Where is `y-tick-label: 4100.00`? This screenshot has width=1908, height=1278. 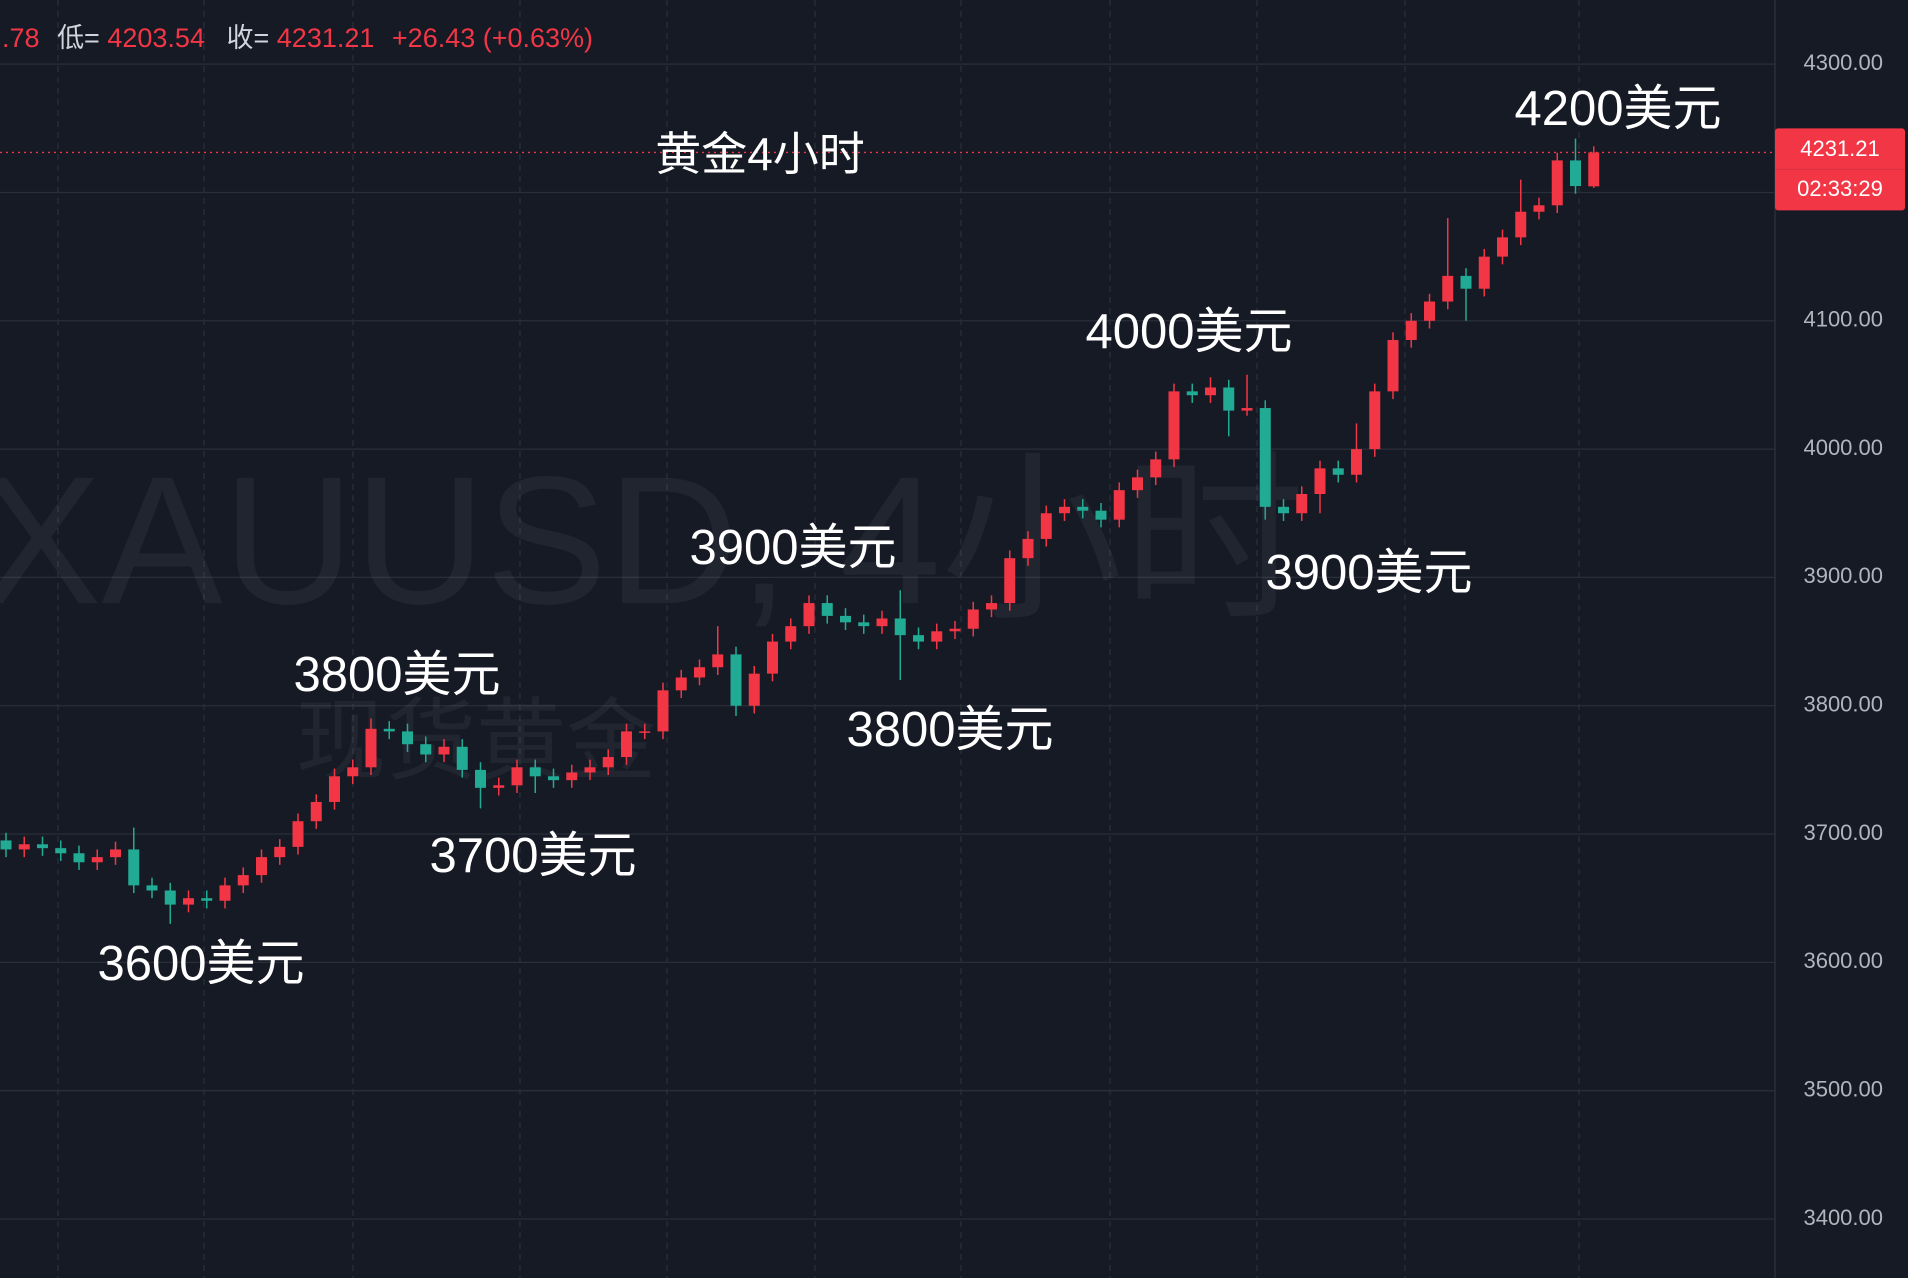 y-tick-label: 4100.00 is located at coordinates (1843, 319).